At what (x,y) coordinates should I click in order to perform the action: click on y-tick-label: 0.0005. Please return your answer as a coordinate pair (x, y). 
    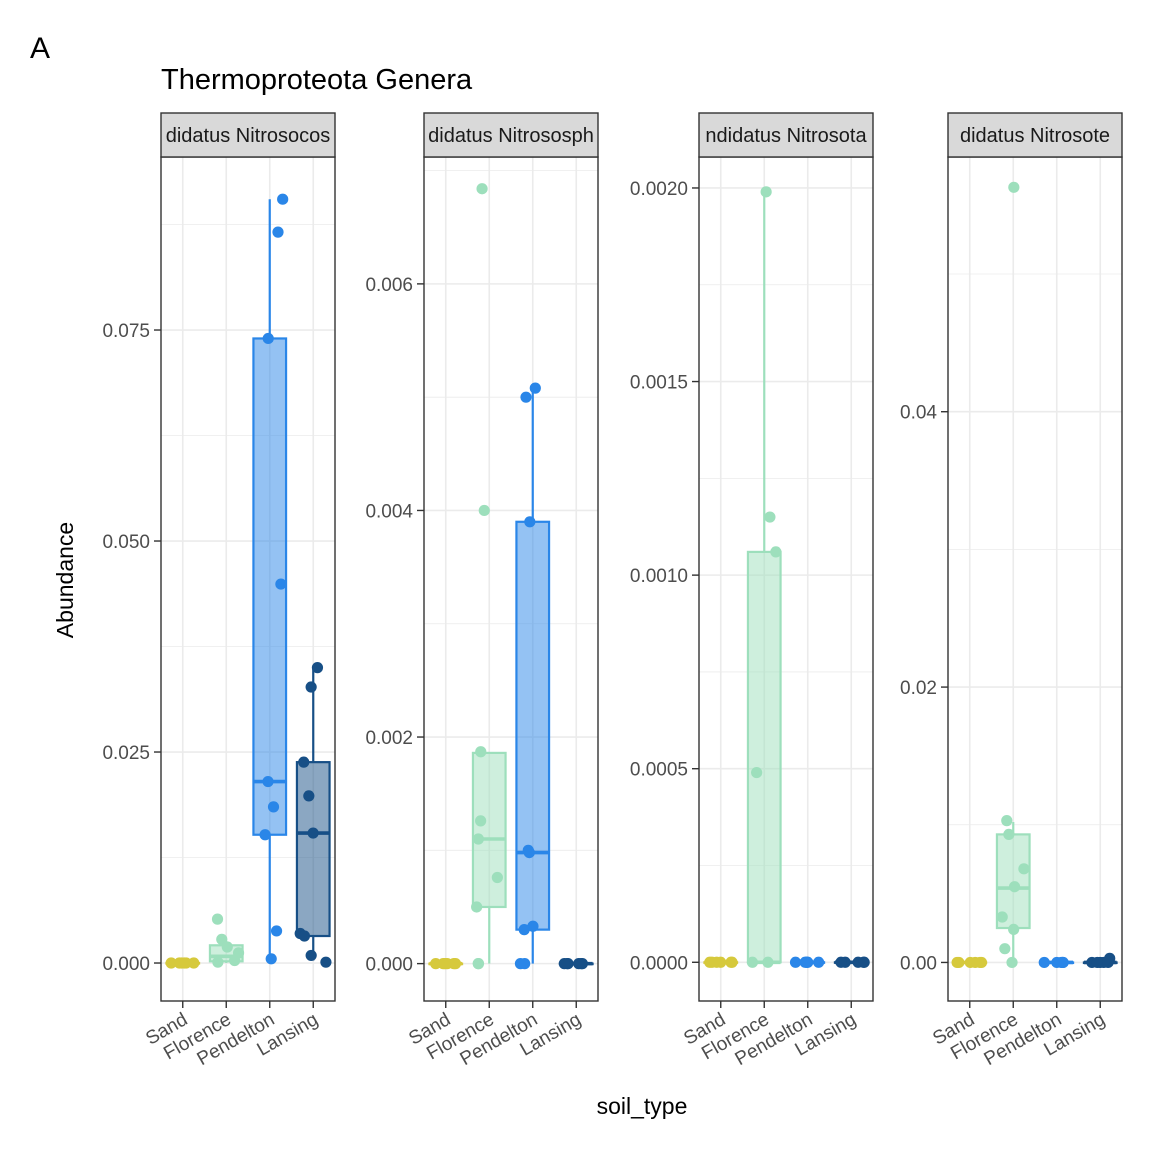
    Looking at the image, I should click on (659, 770).